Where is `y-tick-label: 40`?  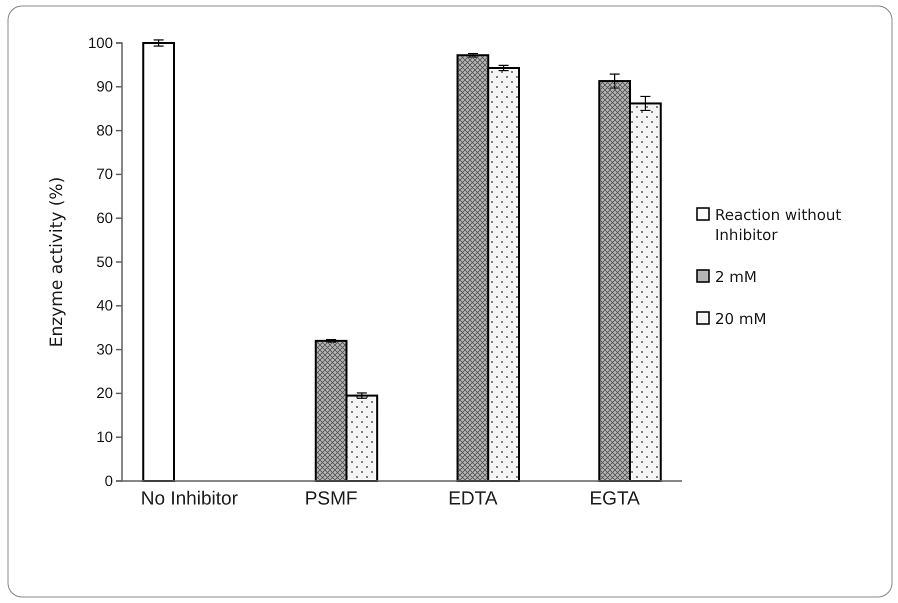
y-tick-label: 40 is located at coordinates (104, 306).